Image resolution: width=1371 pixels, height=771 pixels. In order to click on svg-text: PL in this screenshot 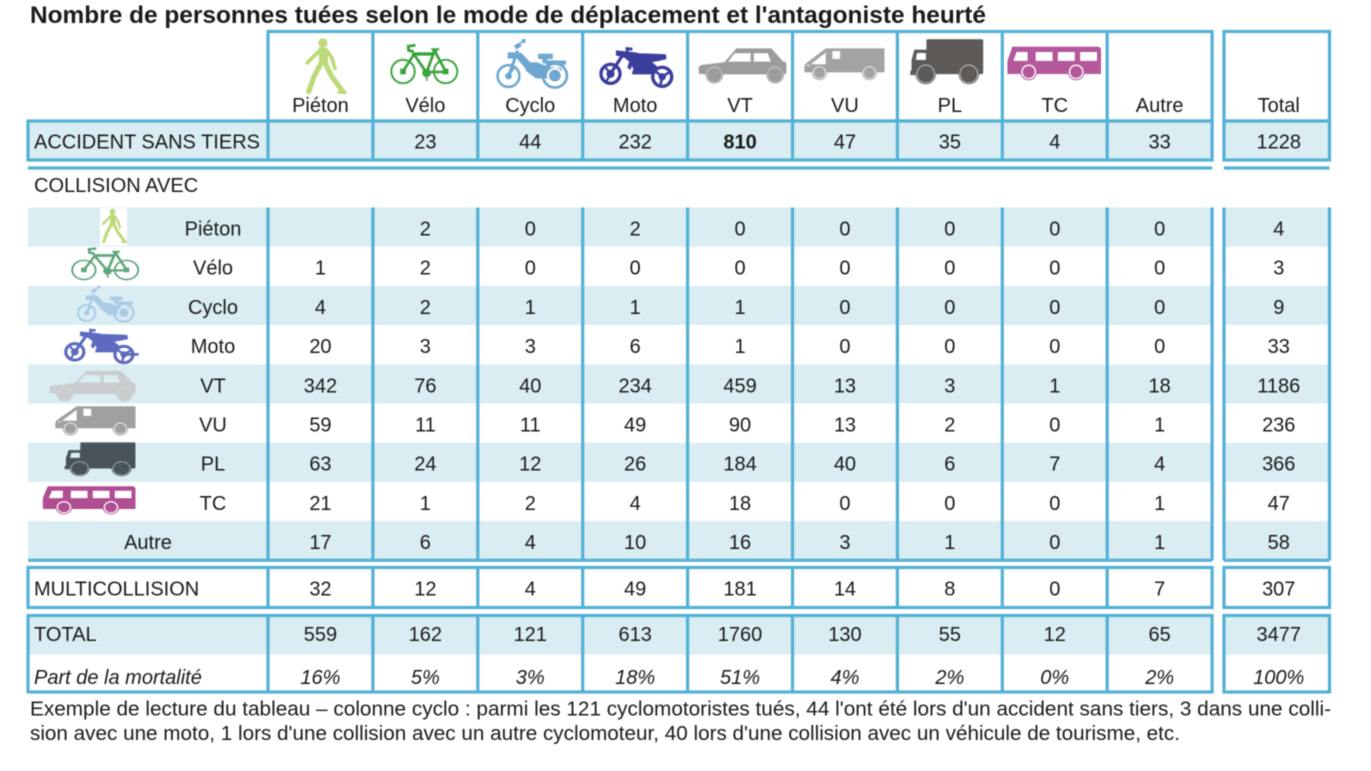, I will do `click(213, 465)`.